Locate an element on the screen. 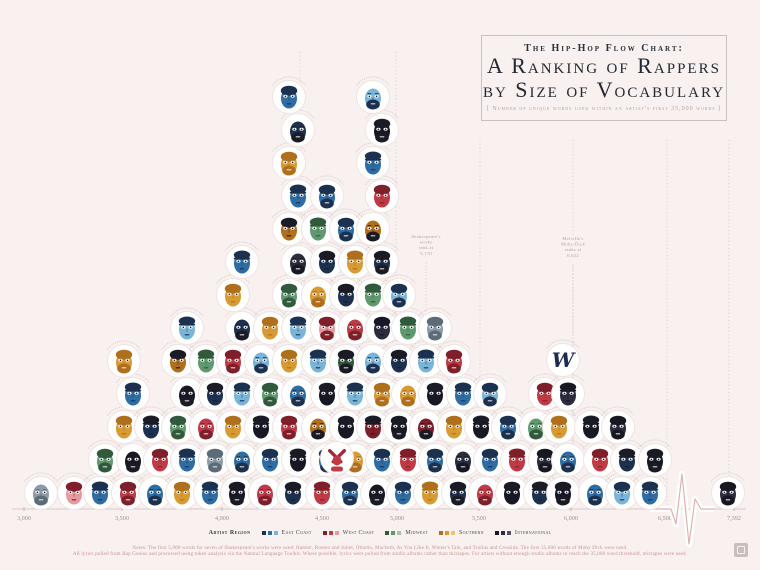 The image size is (760, 570). x-axis-tick-label: 6,500 is located at coordinates (665, 518).